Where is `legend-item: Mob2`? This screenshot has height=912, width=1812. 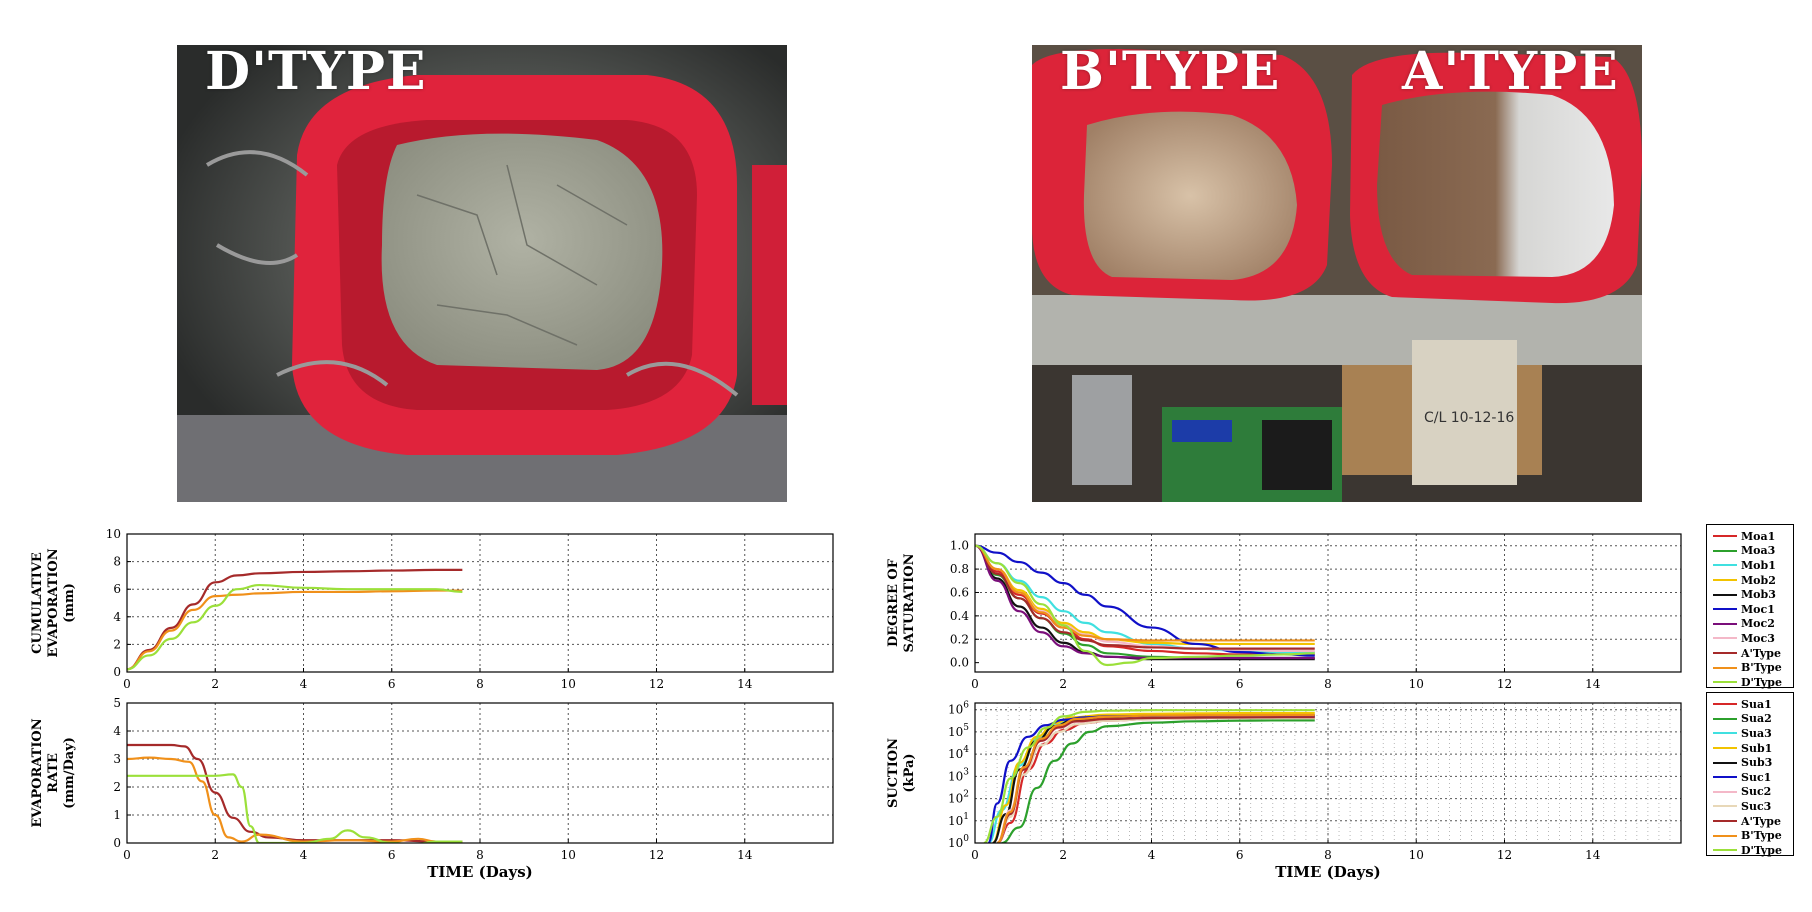
legend-item: Mob2 is located at coordinates (1750, 580).